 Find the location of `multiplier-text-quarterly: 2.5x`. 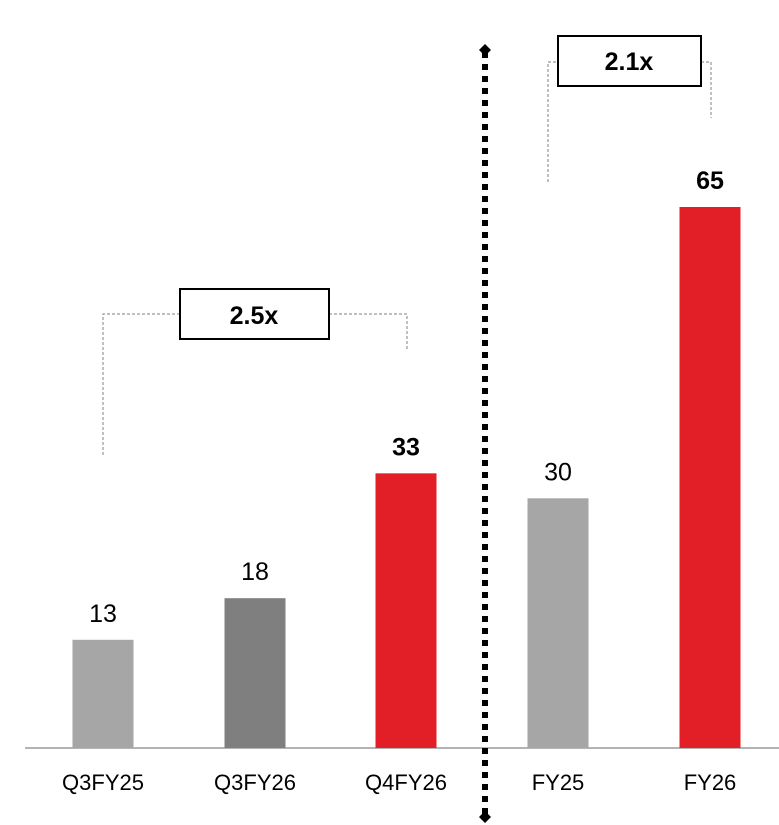

multiplier-text-quarterly: 2.5x is located at coordinates (254, 316).